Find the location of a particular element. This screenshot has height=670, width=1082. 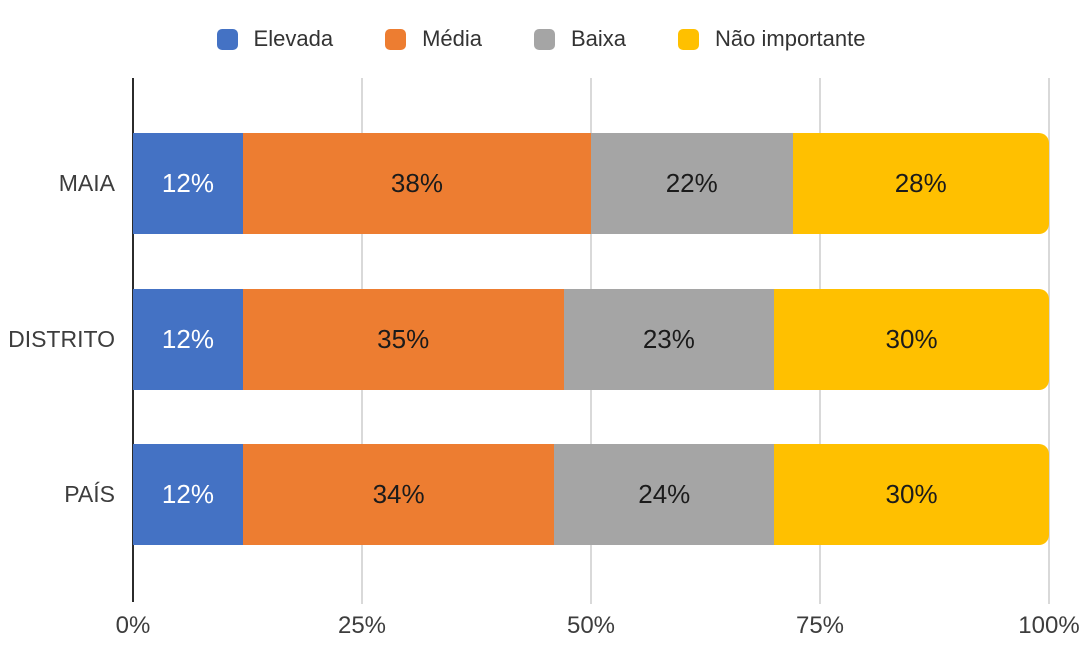

category-label: PAÍS is located at coordinates (89, 494).